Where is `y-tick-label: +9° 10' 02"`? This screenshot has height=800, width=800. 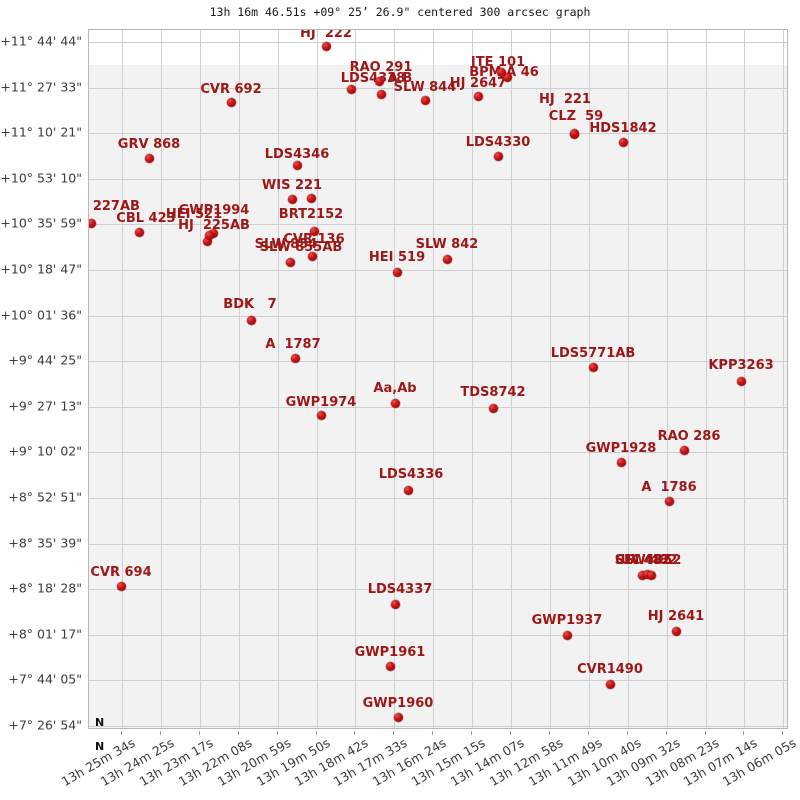
y-tick-label: +9° 10' 02" is located at coordinates (45, 451).